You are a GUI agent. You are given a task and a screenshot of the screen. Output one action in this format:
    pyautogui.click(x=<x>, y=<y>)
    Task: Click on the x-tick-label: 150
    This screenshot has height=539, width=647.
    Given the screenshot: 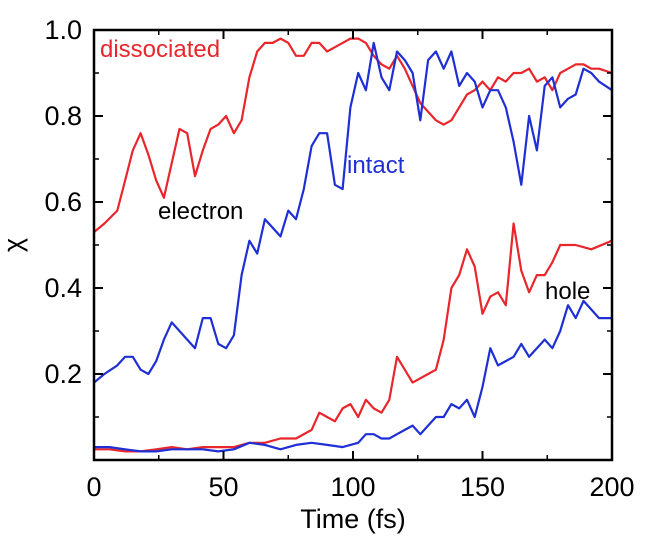 What is the action you would take?
    pyautogui.click(x=482, y=487)
    